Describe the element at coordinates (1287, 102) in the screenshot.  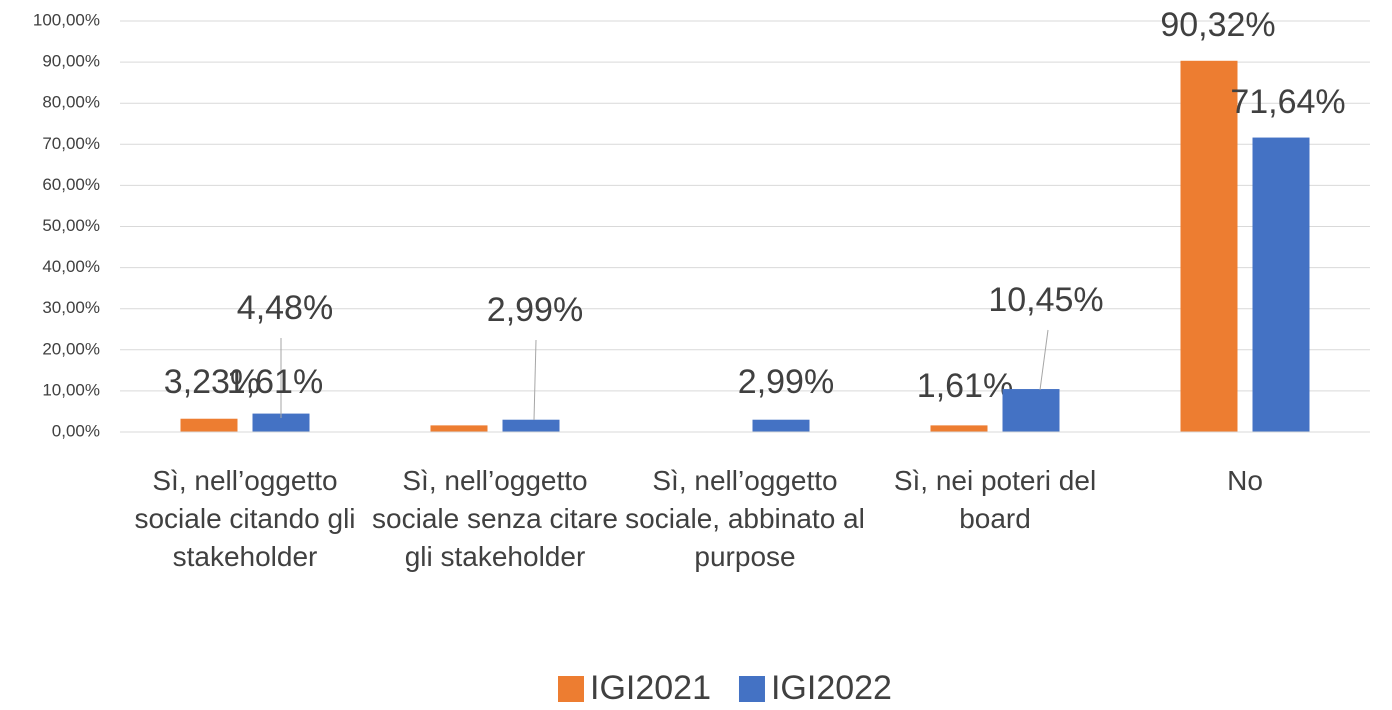
I see `data-label: 71,64%` at that location.